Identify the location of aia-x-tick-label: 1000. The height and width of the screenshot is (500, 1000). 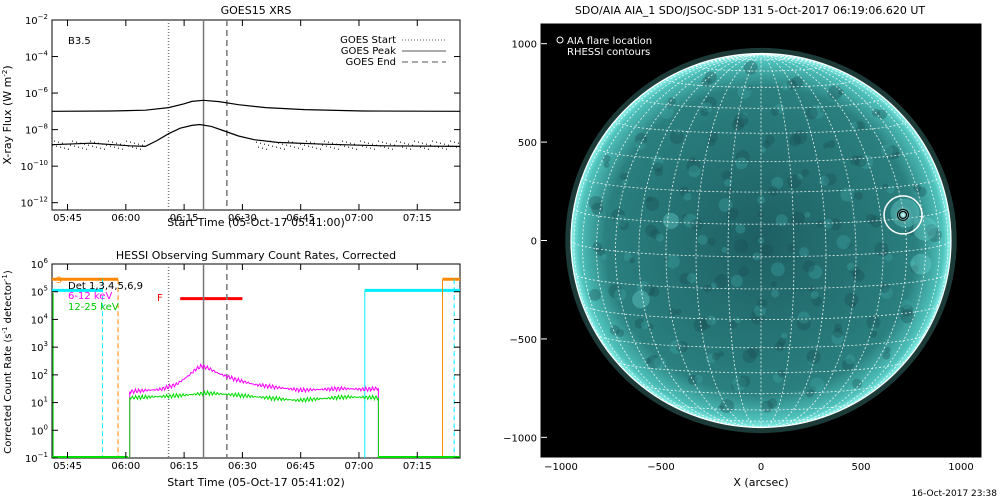
(960, 467).